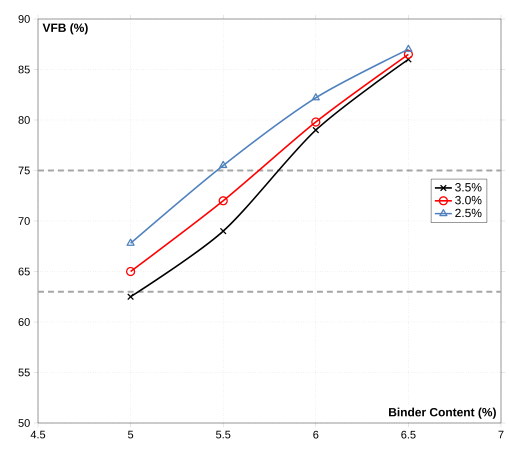  What do you see at coordinates (468, 187) in the screenshot?
I see `legend-label: 3.5%` at bounding box center [468, 187].